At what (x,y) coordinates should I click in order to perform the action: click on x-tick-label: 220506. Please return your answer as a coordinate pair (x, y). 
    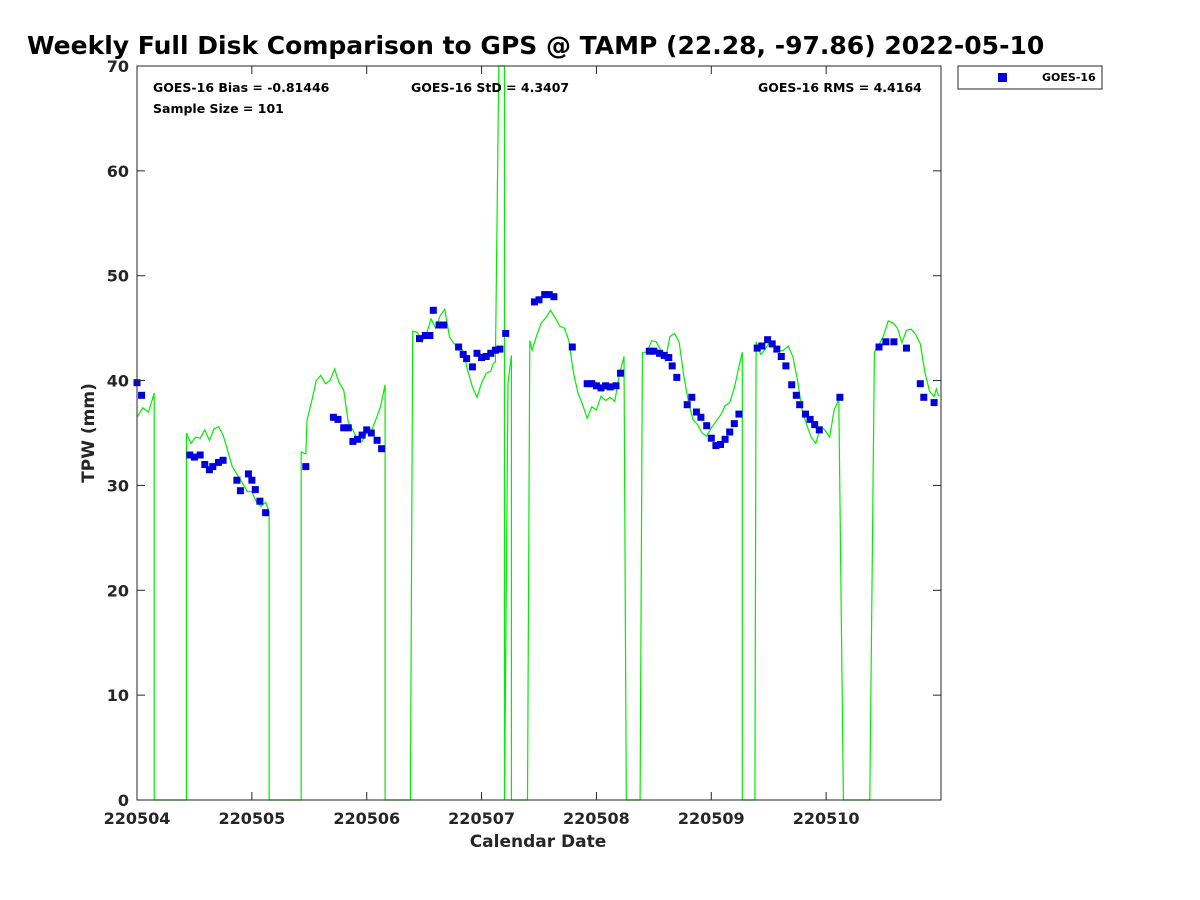
    Looking at the image, I should click on (366, 818).